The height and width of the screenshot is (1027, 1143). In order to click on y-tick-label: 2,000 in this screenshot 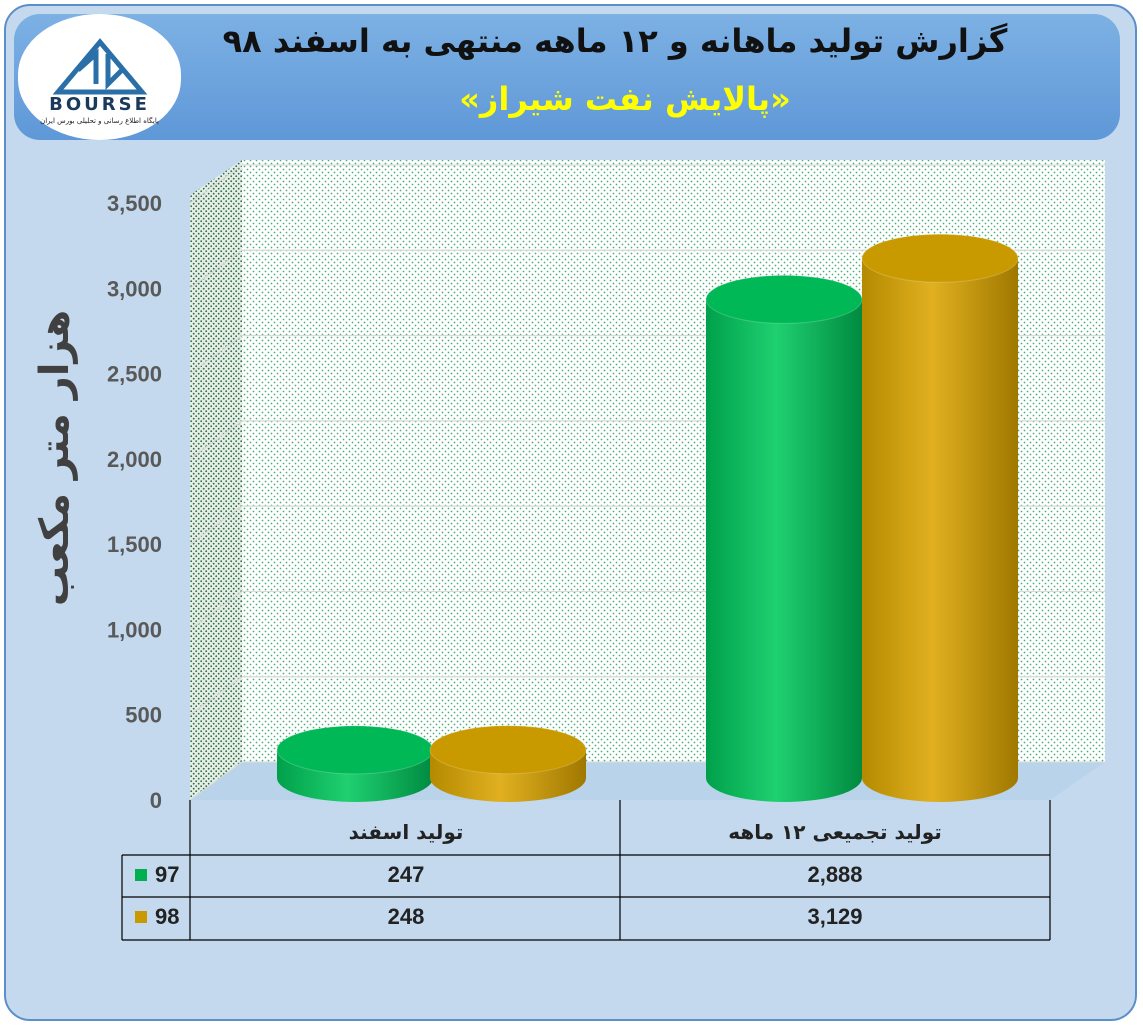, I will do `click(134, 459)`.